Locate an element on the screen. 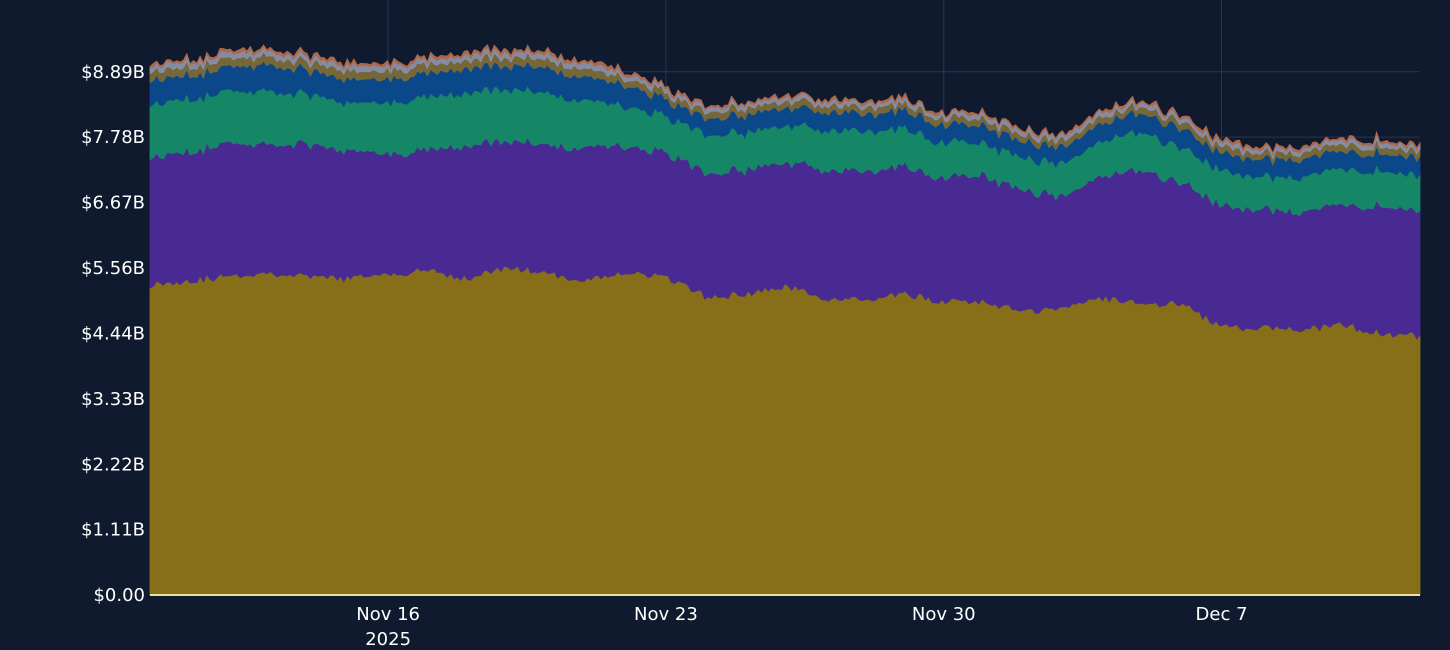  y-tick-label: $5.56B is located at coordinates (113, 268).